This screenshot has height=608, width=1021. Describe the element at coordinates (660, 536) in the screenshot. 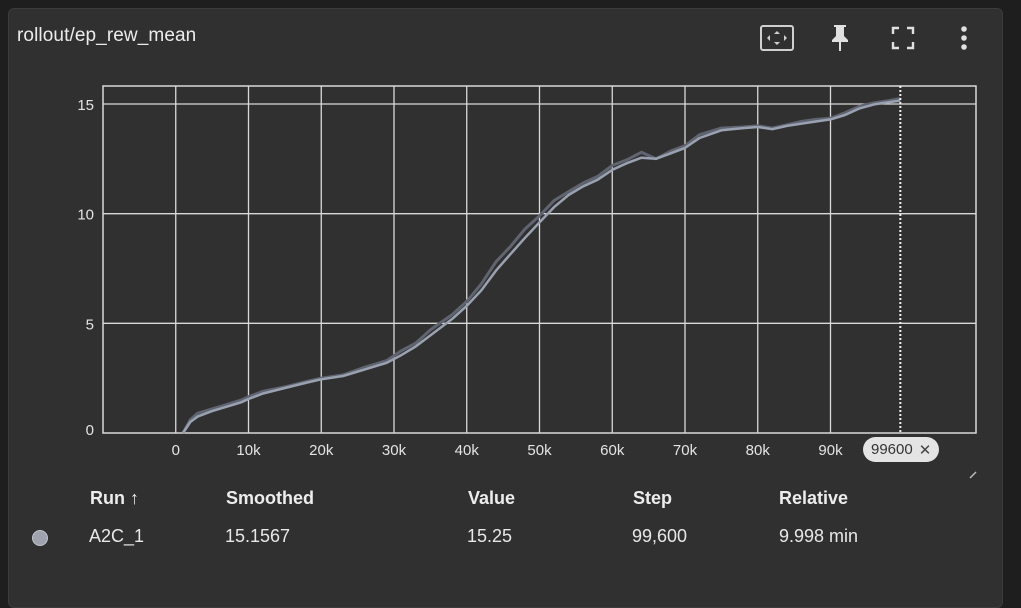

I see `row-step: 99,600` at that location.